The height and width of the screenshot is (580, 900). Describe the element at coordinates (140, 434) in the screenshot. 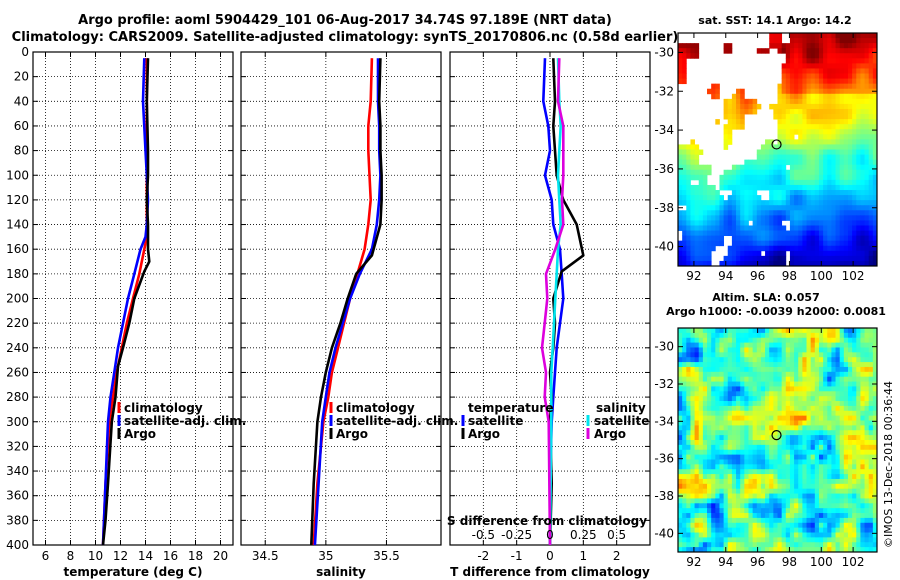

I see `legend-label: Argo` at that location.